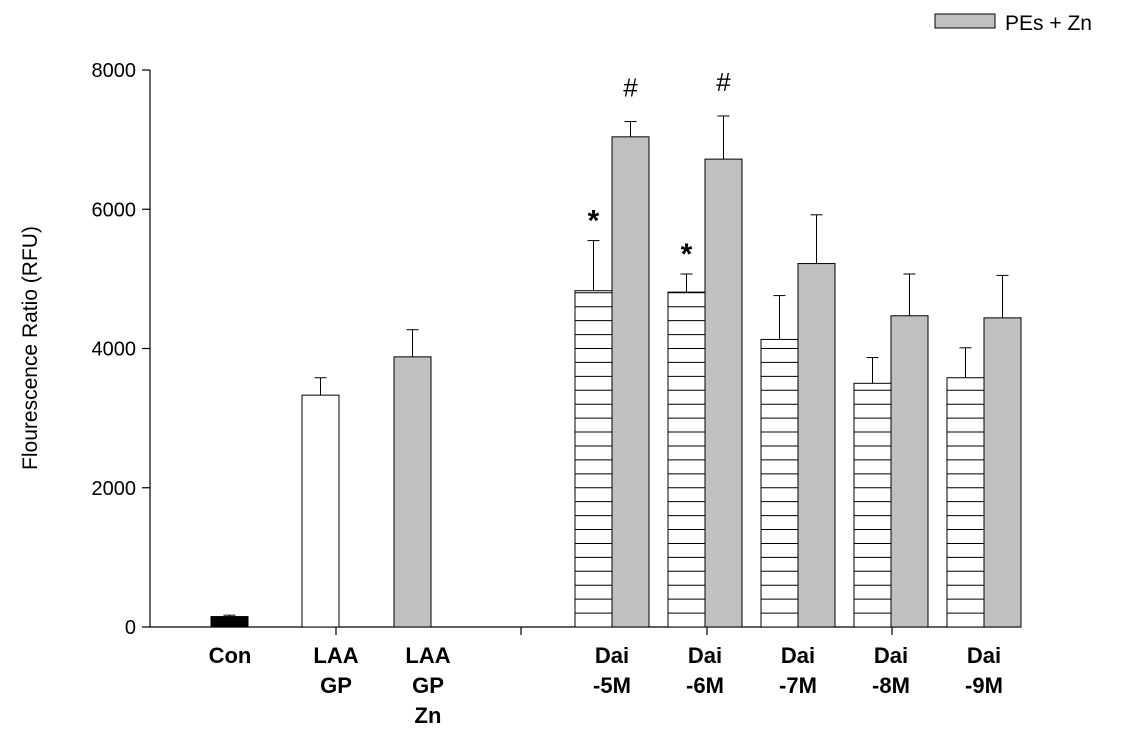  Describe the element at coordinates (705, 670) in the screenshot. I see `x-tick-label: Dai -6M` at that location.